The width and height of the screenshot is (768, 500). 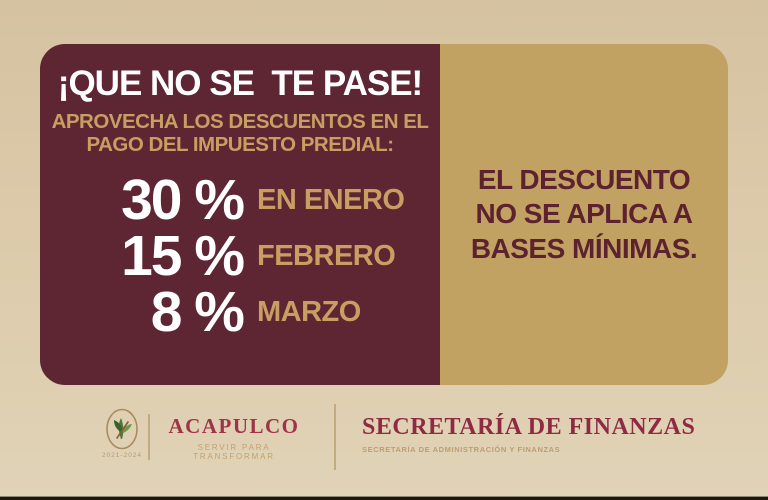 What do you see at coordinates (584, 180) in the screenshot?
I see `notice-line1: EL DESCUENTO` at bounding box center [584, 180].